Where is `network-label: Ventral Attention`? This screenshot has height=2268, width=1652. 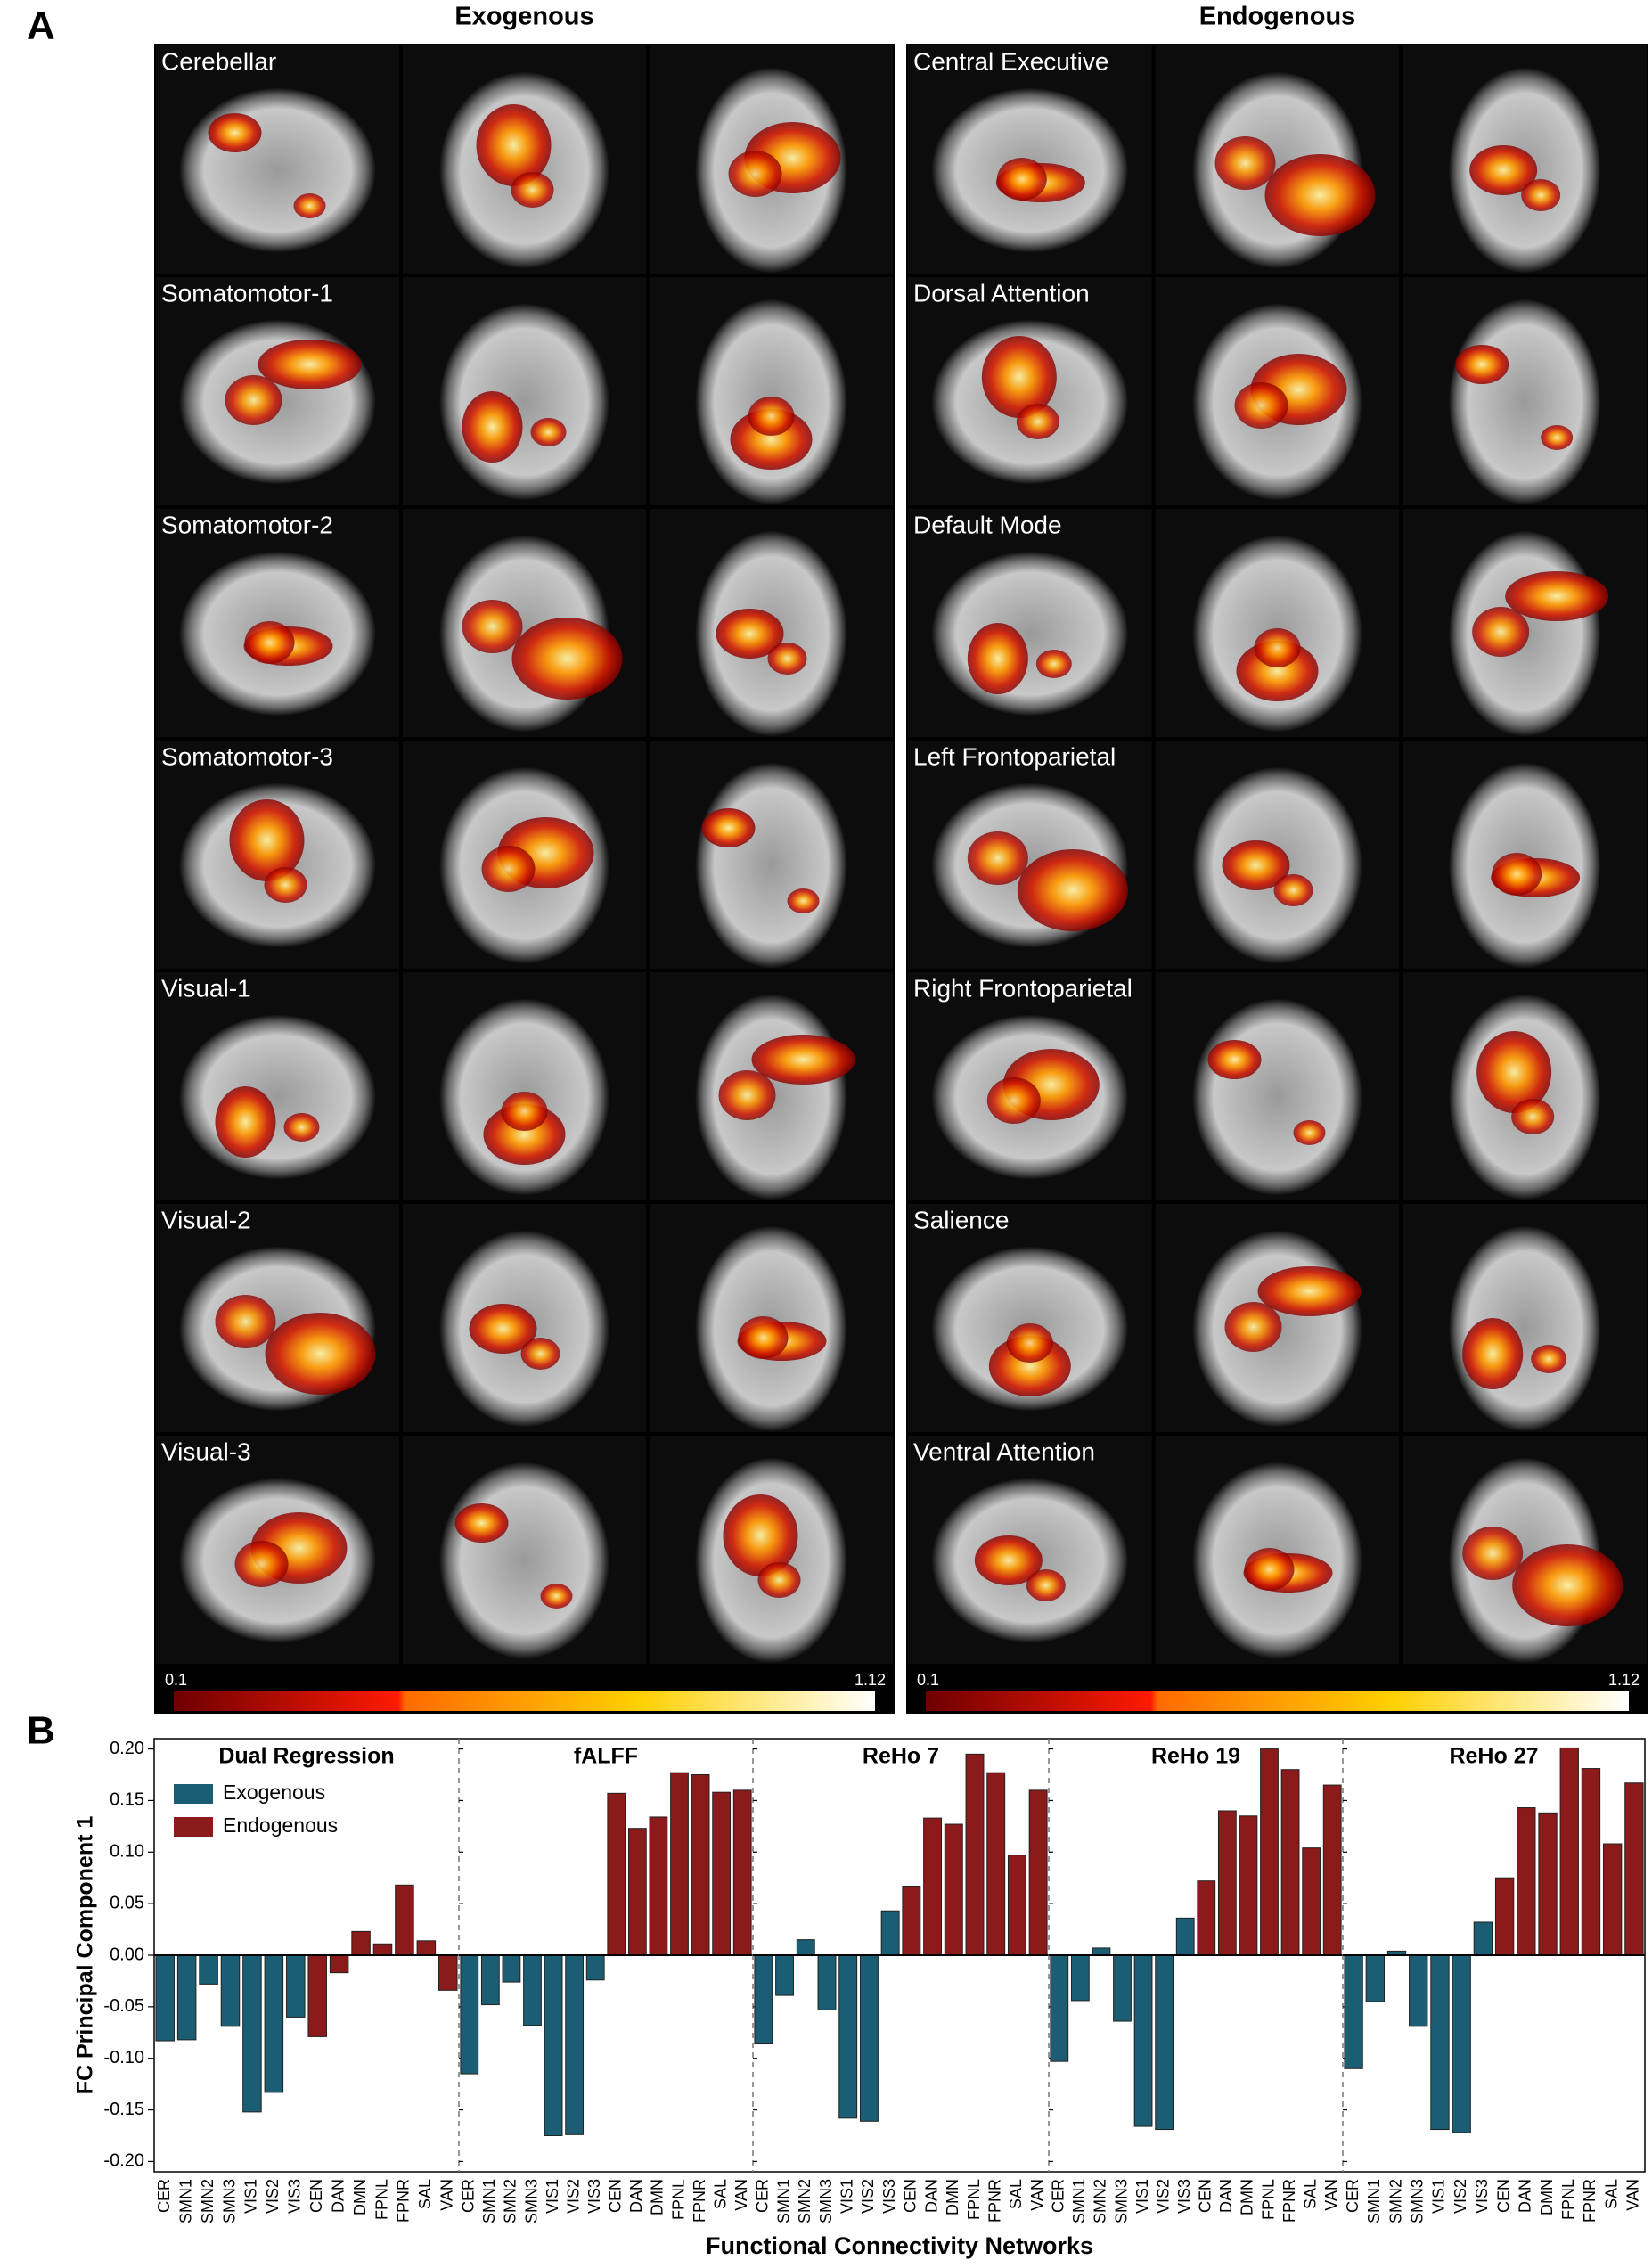 network-label: Ventral Attention is located at coordinates (1004, 1451).